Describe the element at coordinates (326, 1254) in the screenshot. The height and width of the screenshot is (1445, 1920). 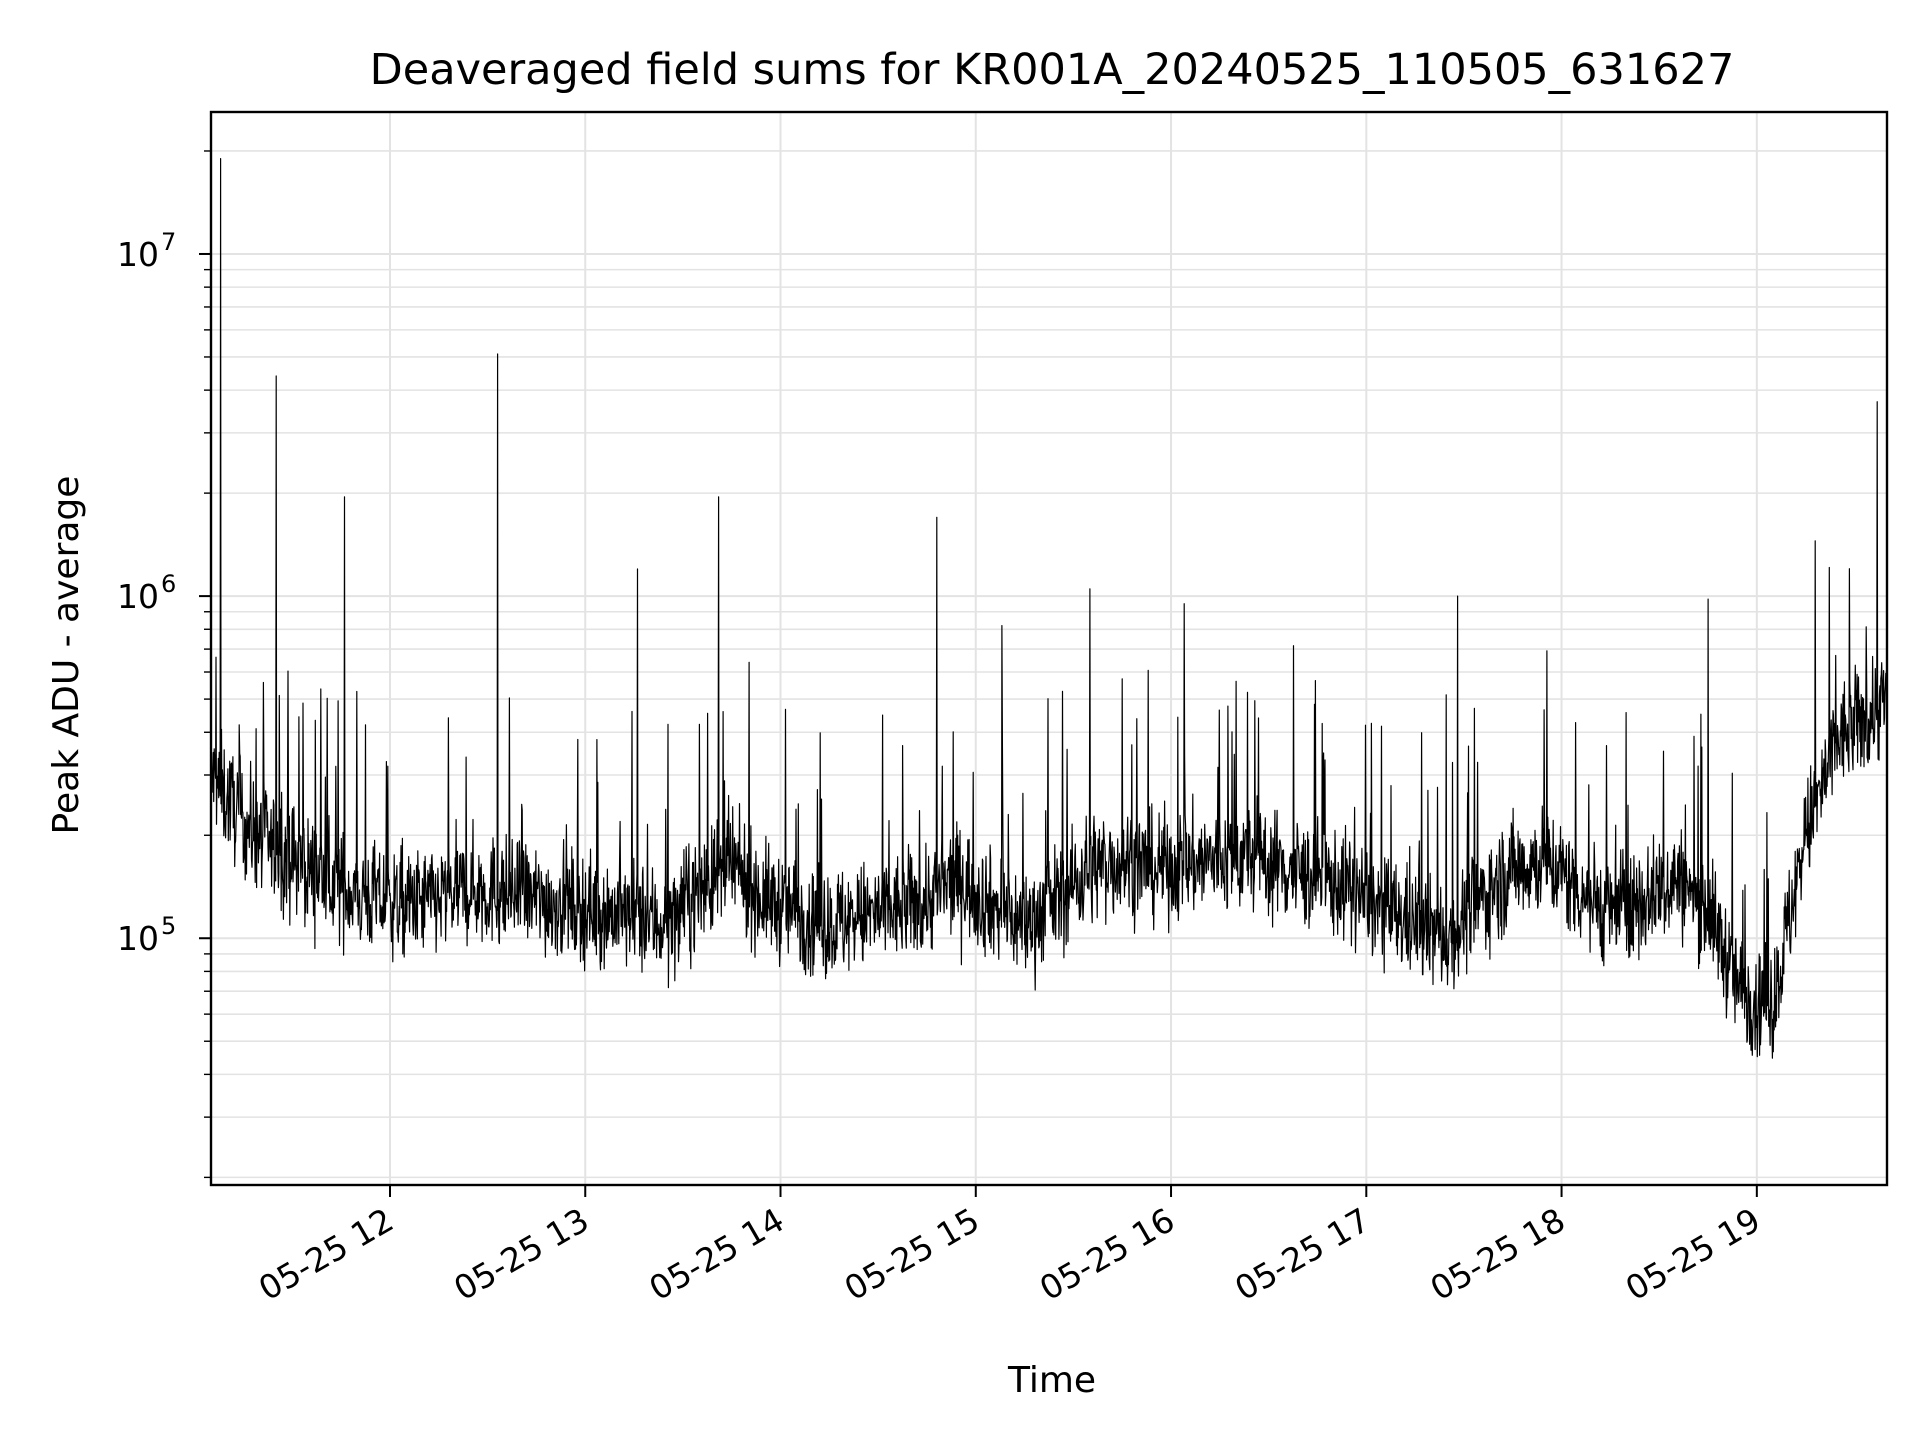
I see `x-tick-label: 05-25 12` at that location.